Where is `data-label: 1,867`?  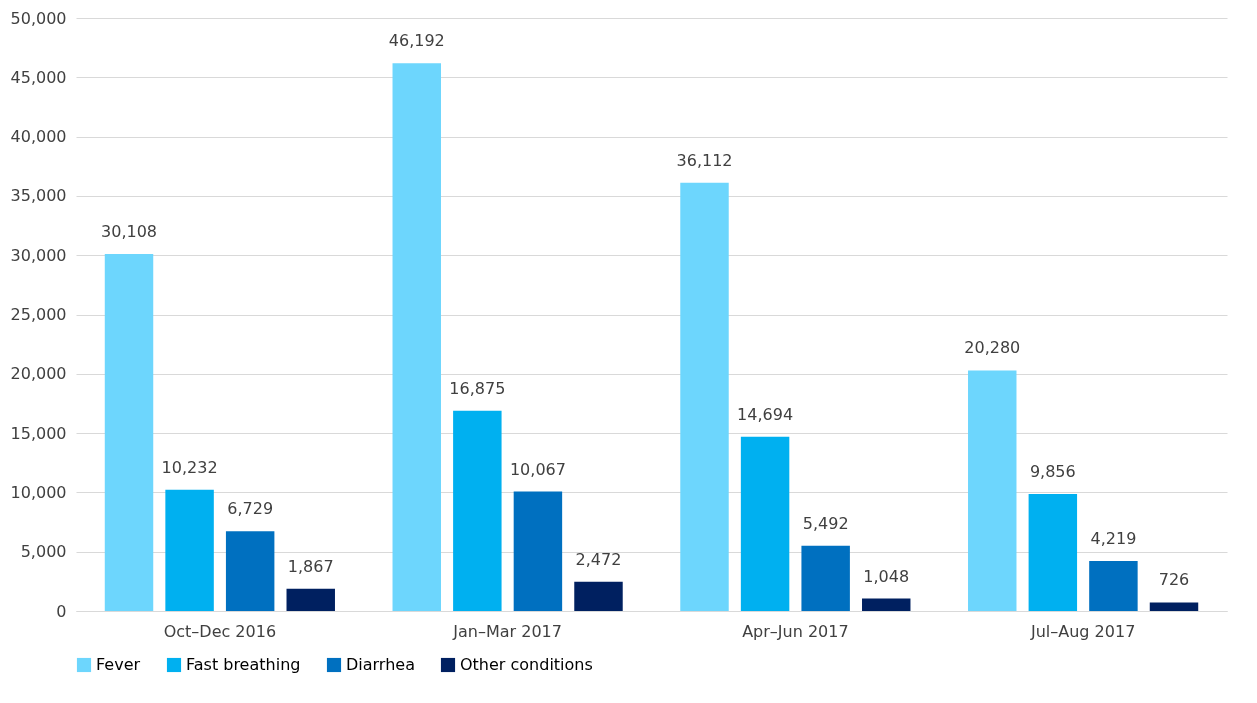 data-label: 1,867 is located at coordinates (310, 566).